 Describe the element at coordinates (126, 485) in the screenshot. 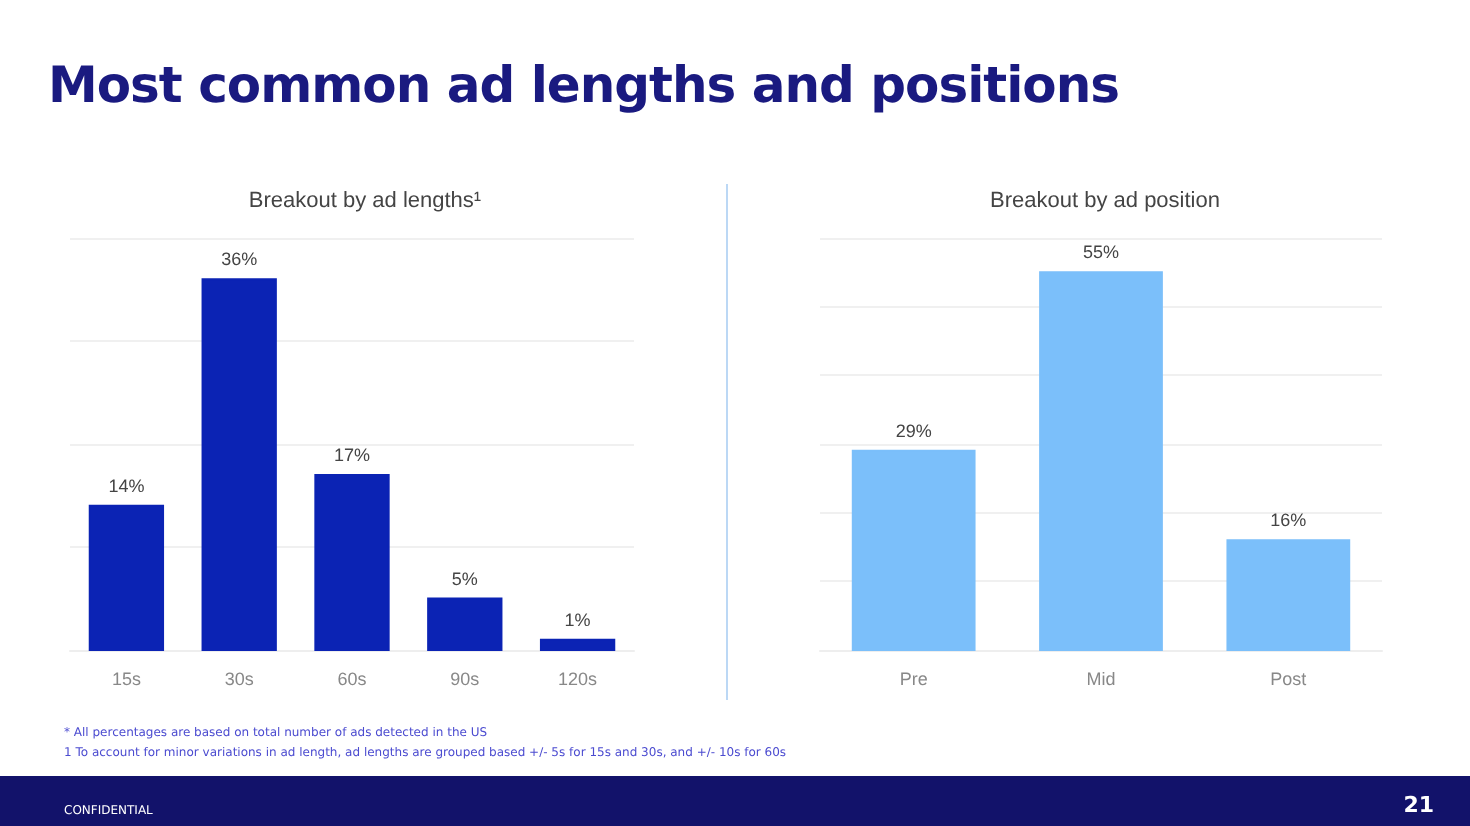

I see `data-label: 14%` at that location.